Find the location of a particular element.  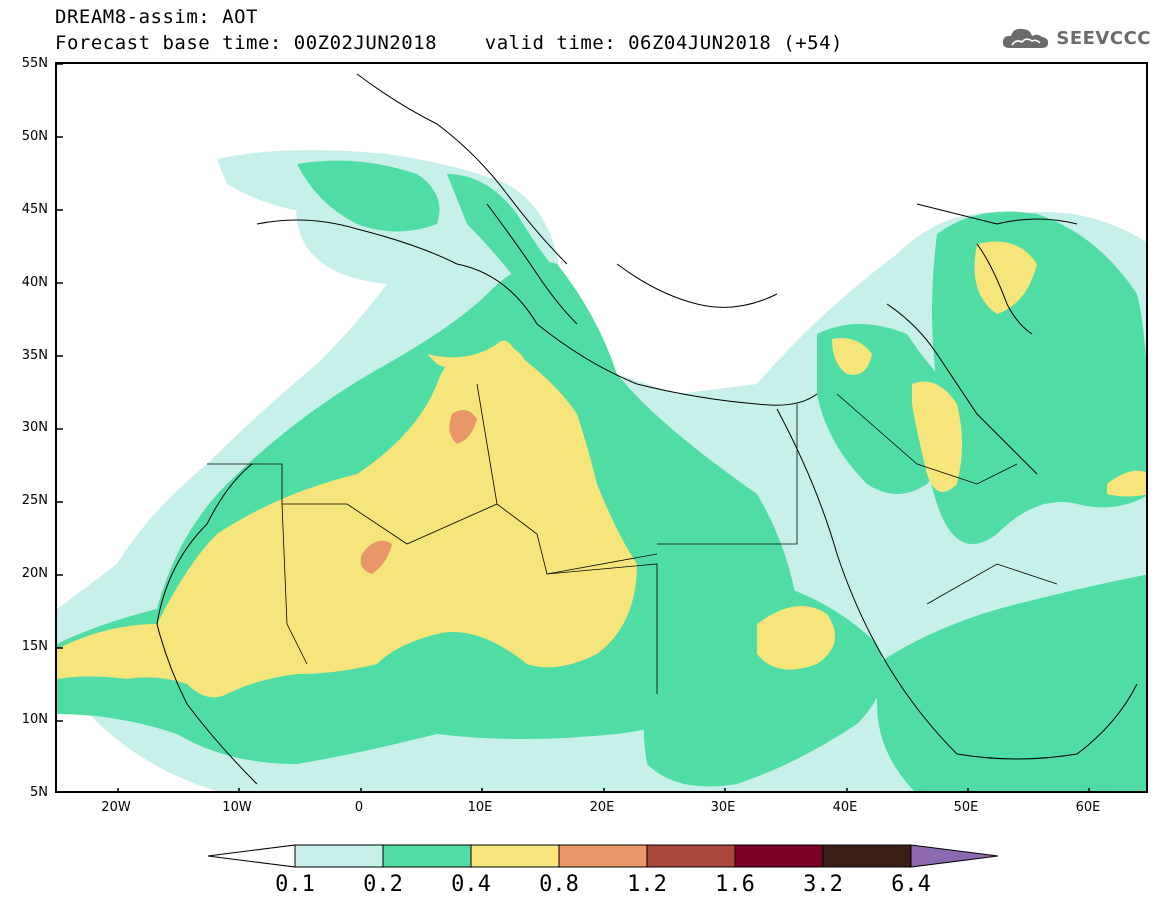

colorbar-label: 3.2 is located at coordinates (823, 884).